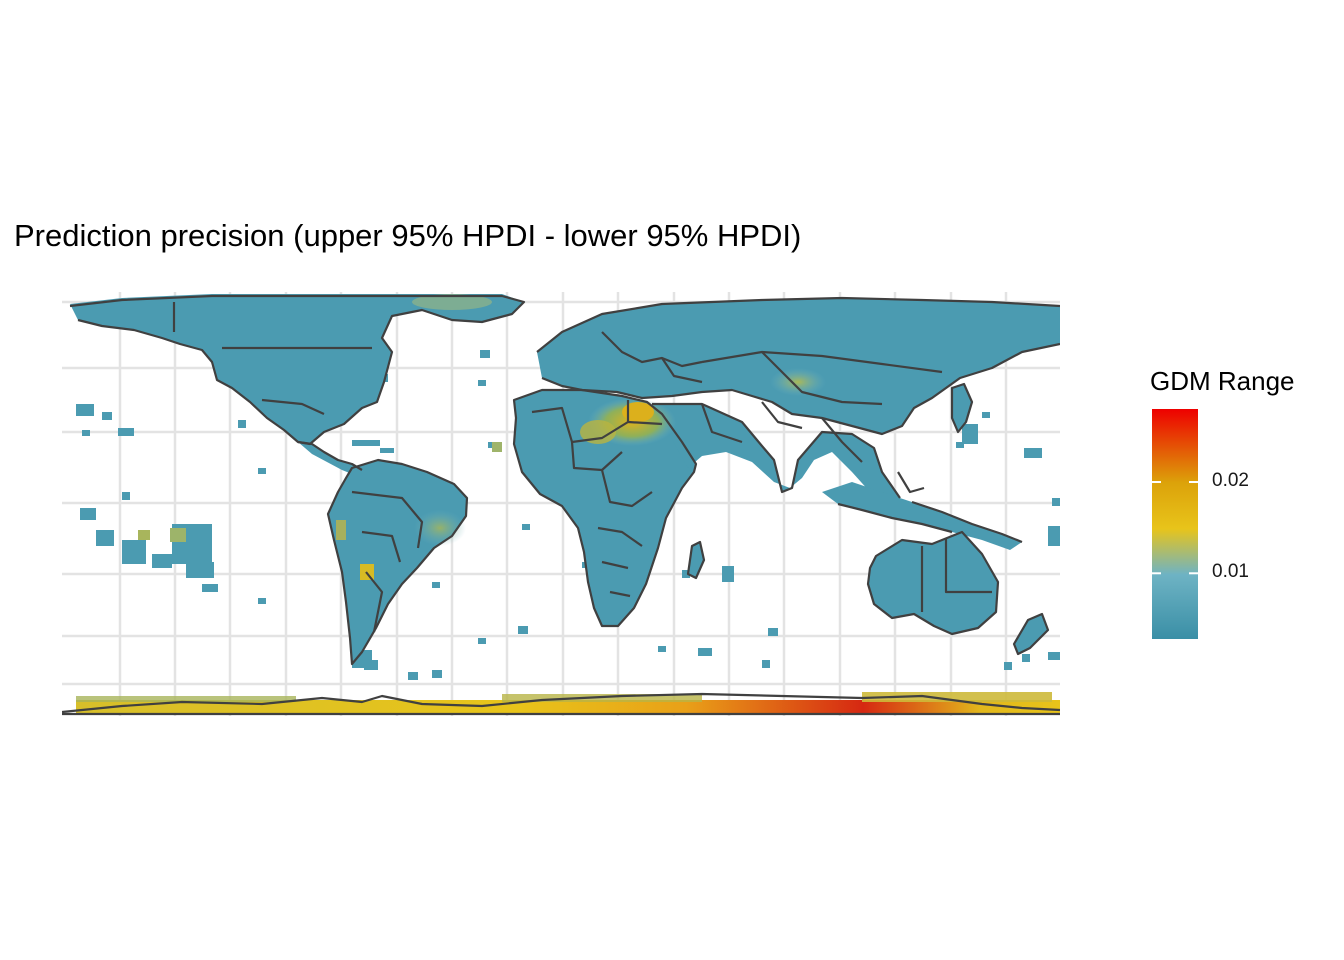  I want to click on legend-colorbar, so click(1175, 524).